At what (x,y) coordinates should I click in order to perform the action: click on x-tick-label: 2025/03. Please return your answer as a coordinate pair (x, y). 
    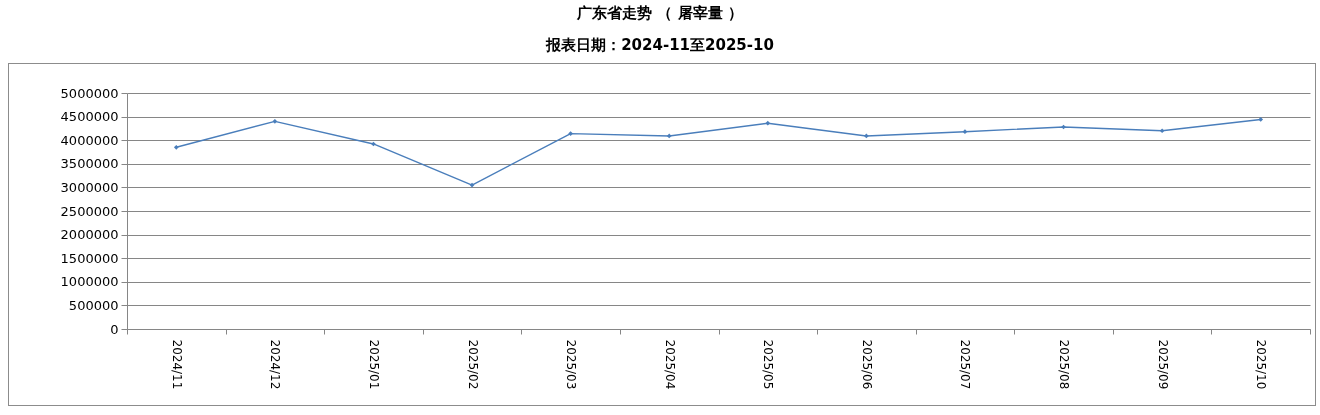
    Looking at the image, I should click on (571, 364).